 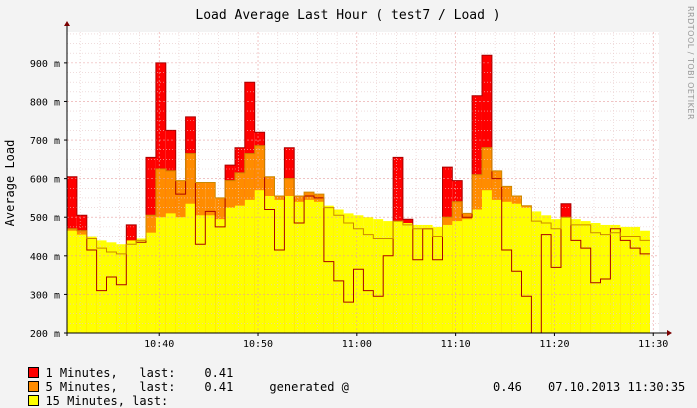 What do you see at coordinates (45, 64) in the screenshot?
I see `y-tick-label-900: 900 m` at bounding box center [45, 64].